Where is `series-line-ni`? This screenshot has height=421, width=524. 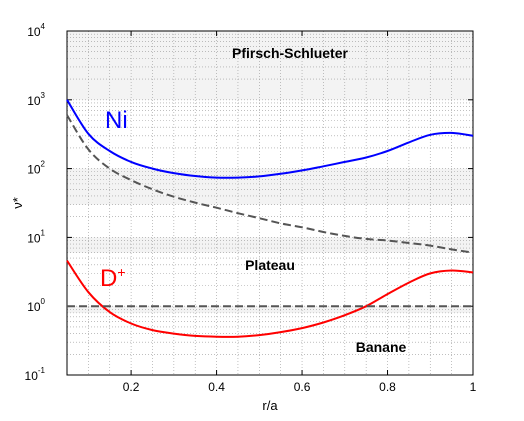
series-line-ni is located at coordinates (270, 139).